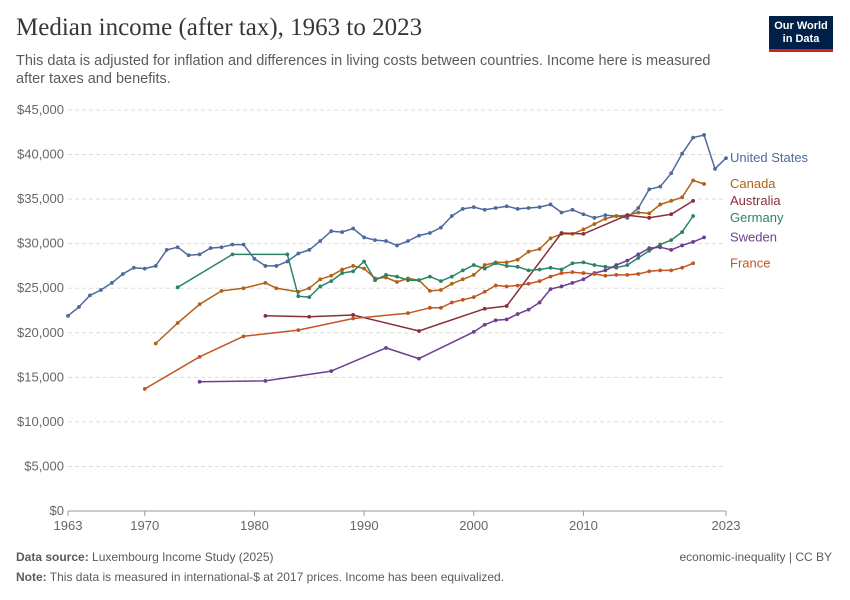  What do you see at coordinates (183, 557) in the screenshot?
I see `source-text: Luxembourg Income Study (2025)` at bounding box center [183, 557].